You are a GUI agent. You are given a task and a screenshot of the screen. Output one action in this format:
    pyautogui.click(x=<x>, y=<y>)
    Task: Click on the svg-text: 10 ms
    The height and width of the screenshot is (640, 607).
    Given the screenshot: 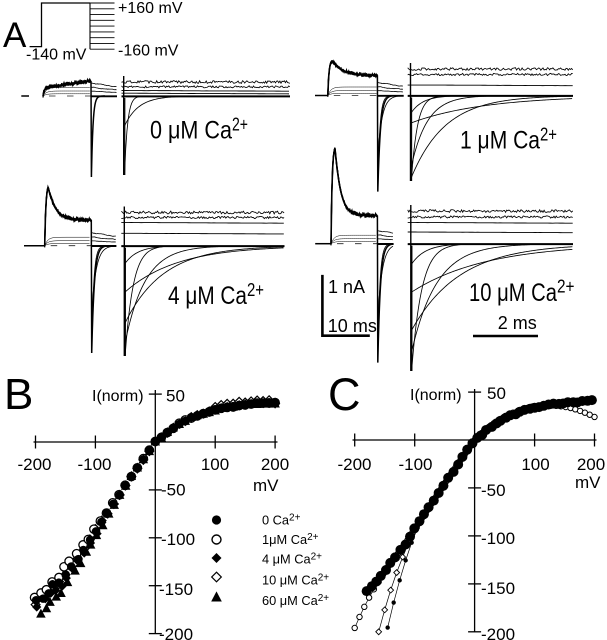 What is the action you would take?
    pyautogui.click(x=352, y=326)
    